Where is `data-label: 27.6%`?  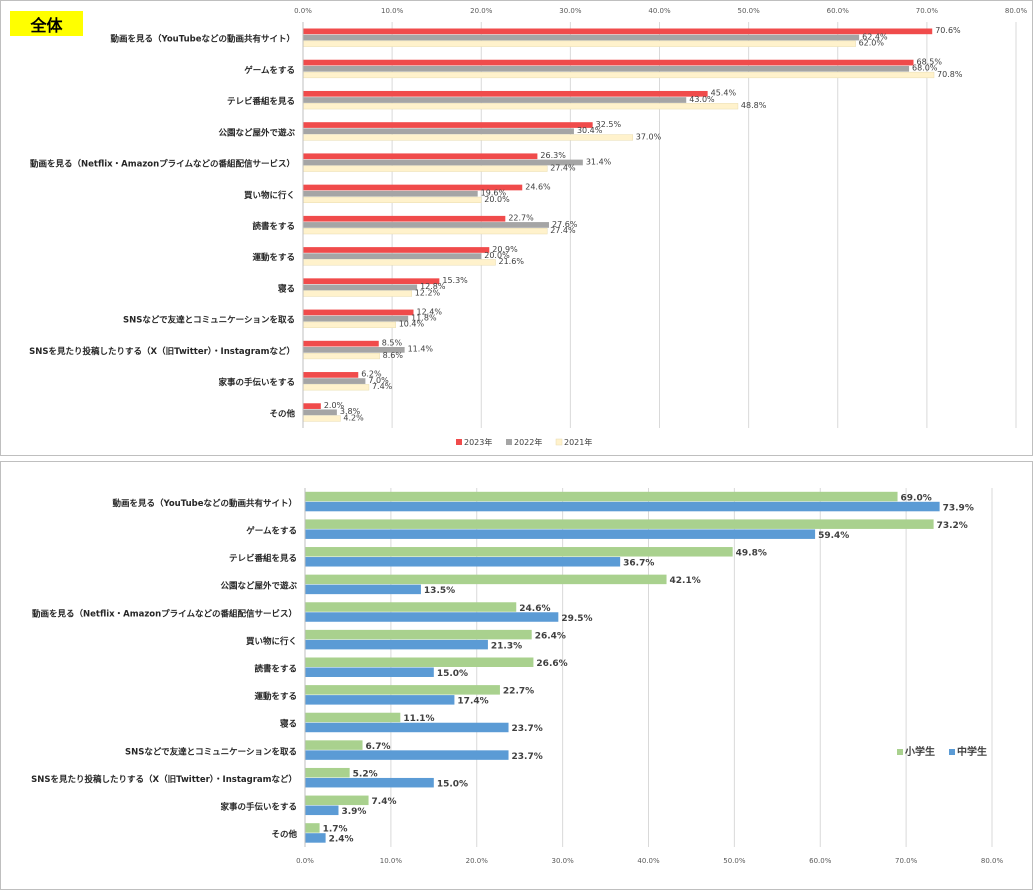 data-label: 27.6% is located at coordinates (565, 224).